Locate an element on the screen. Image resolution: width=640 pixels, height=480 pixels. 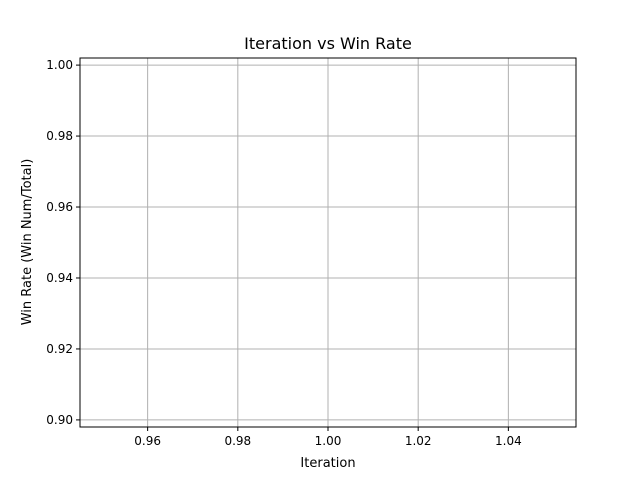
x-axis-label: Iteration is located at coordinates (327, 463).